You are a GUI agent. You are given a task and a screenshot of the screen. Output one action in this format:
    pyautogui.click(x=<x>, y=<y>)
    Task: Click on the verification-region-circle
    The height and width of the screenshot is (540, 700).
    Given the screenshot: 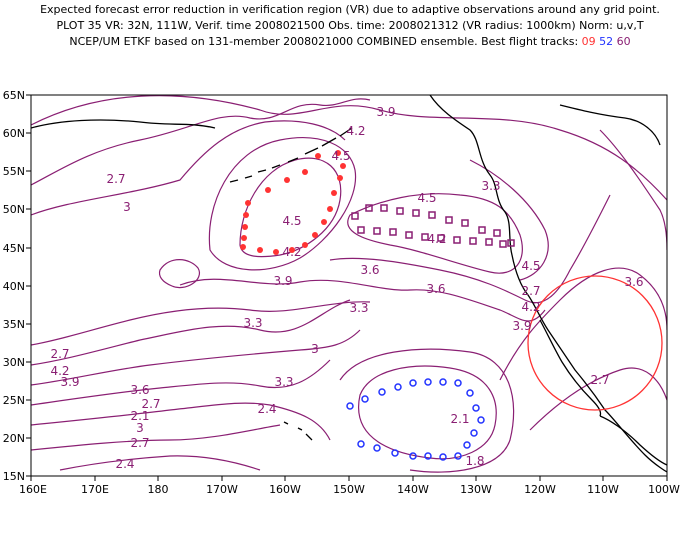 What is the action you would take?
    pyautogui.click(x=595, y=343)
    